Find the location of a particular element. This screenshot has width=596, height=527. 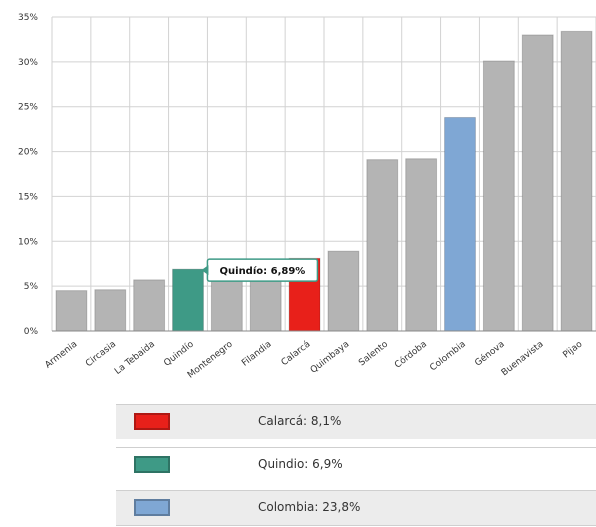

bar-salento is located at coordinates (382, 245).